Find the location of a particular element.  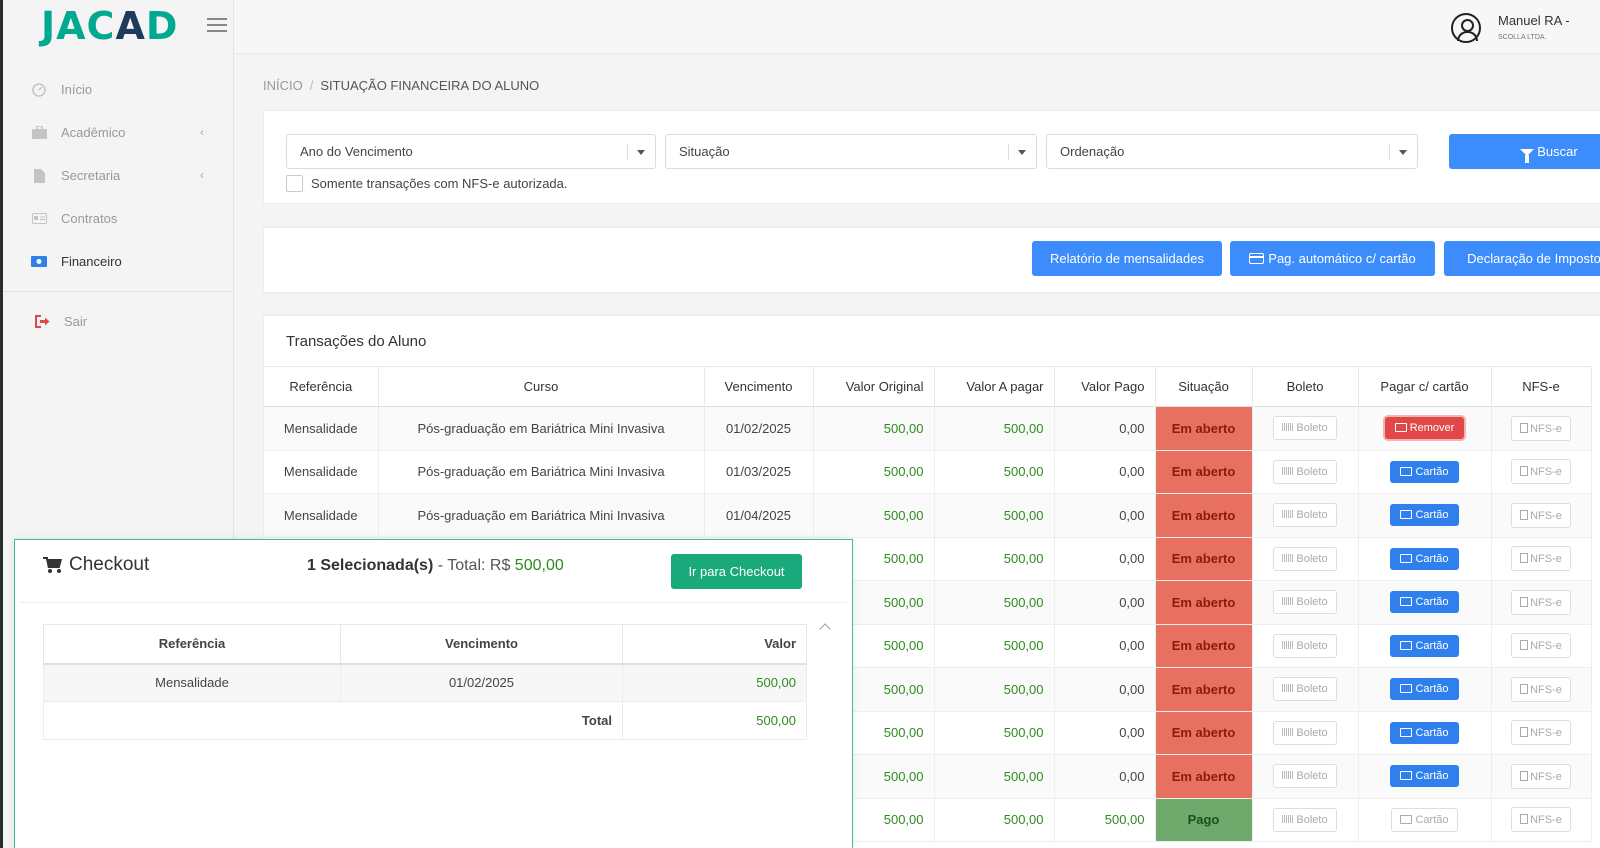

col-pagar-cartao: Pagar c/ cartão is located at coordinates (1425, 386).